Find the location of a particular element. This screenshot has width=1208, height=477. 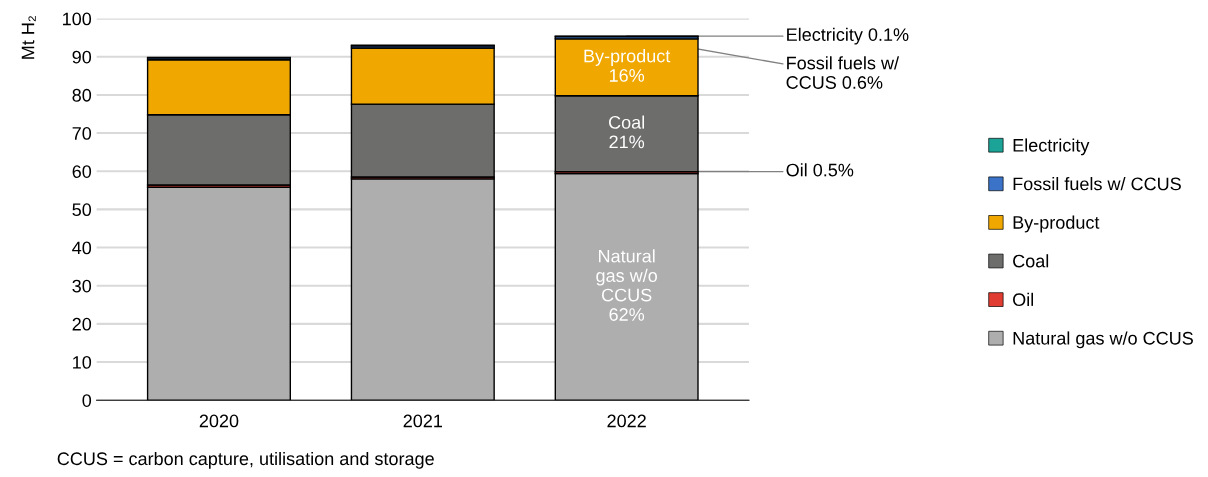

y-tick-label: 50 is located at coordinates (82, 210).